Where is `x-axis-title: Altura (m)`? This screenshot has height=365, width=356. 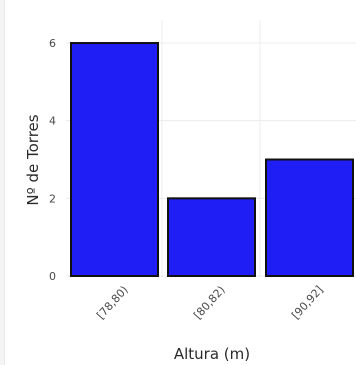
x-axis-title: Altura (m) is located at coordinates (212, 354).